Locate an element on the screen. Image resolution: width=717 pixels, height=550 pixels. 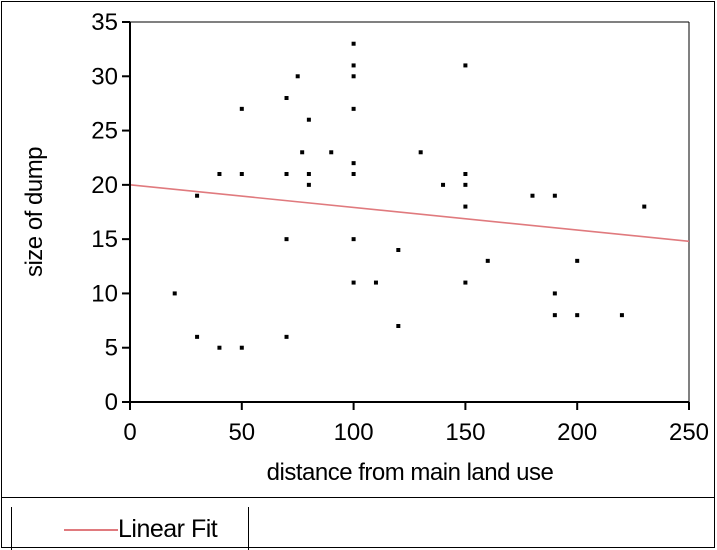
linear-fit-line is located at coordinates (409, 213).